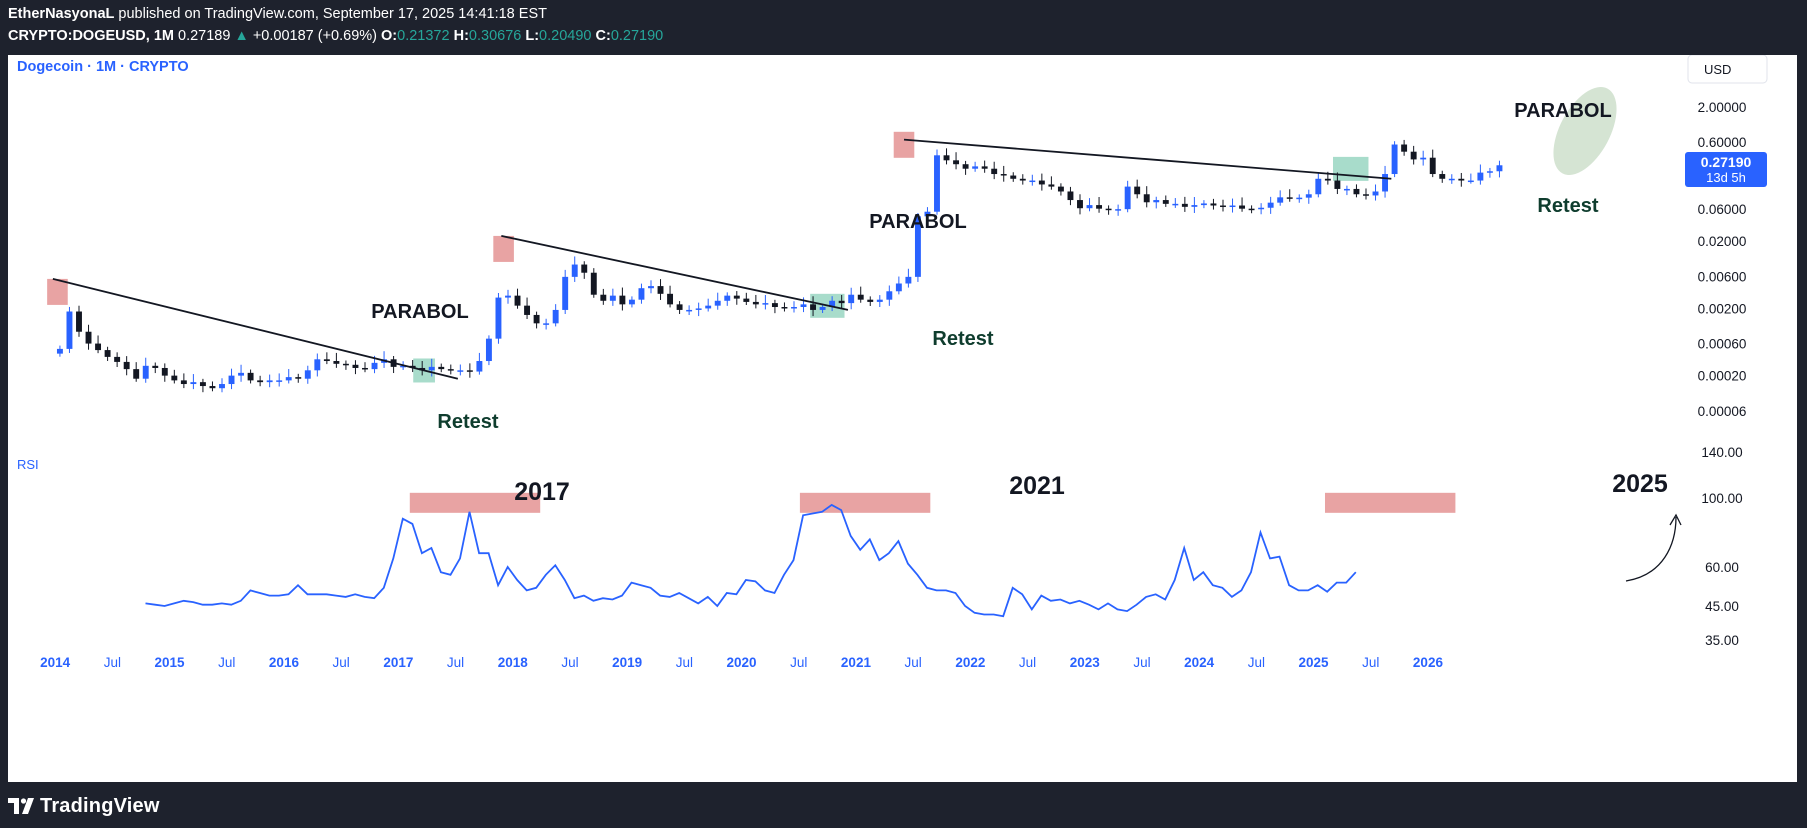 The width and height of the screenshot is (1807, 828). I want to click on currency-button, so click(1727, 69).